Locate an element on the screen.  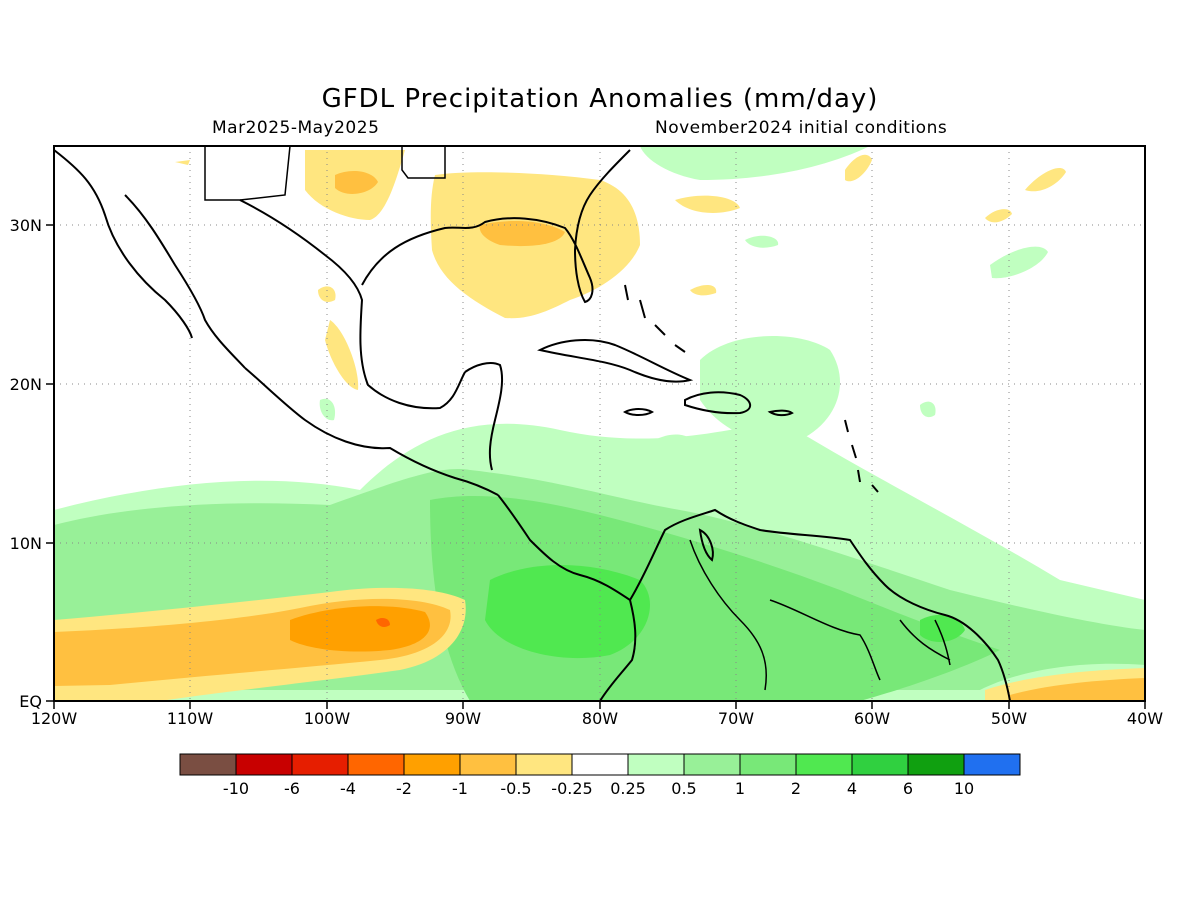
colorbar-label: -4 is located at coordinates (348, 788).